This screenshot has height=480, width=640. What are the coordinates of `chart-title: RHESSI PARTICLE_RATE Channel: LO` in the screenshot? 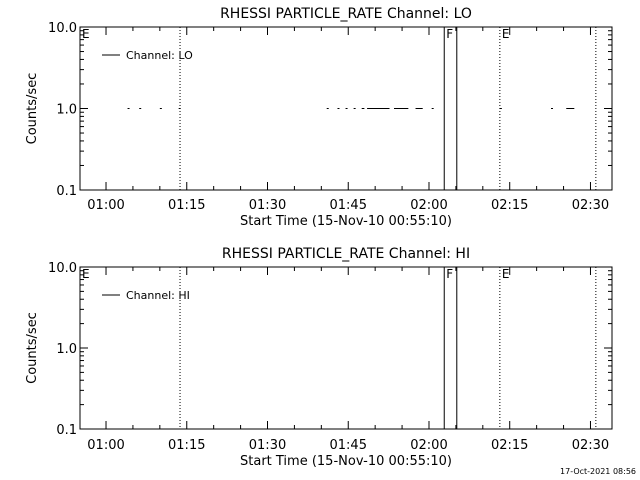 It's located at (346, 14).